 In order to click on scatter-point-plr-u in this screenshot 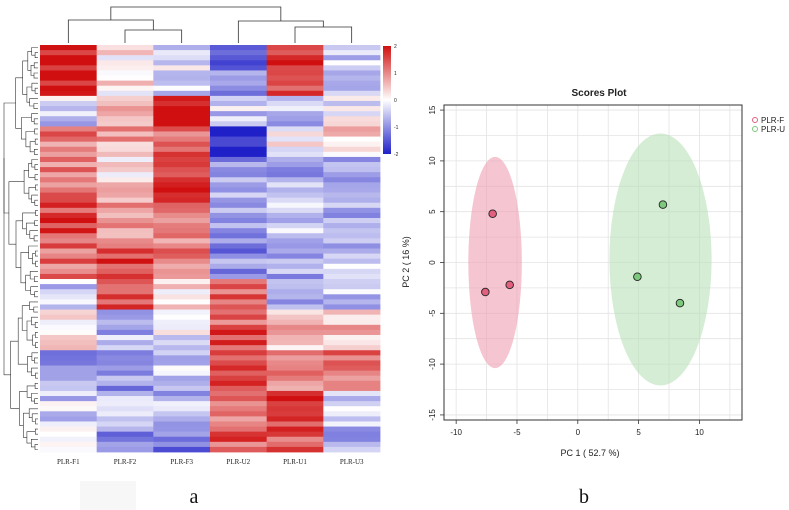, I will do `click(680, 303)`.